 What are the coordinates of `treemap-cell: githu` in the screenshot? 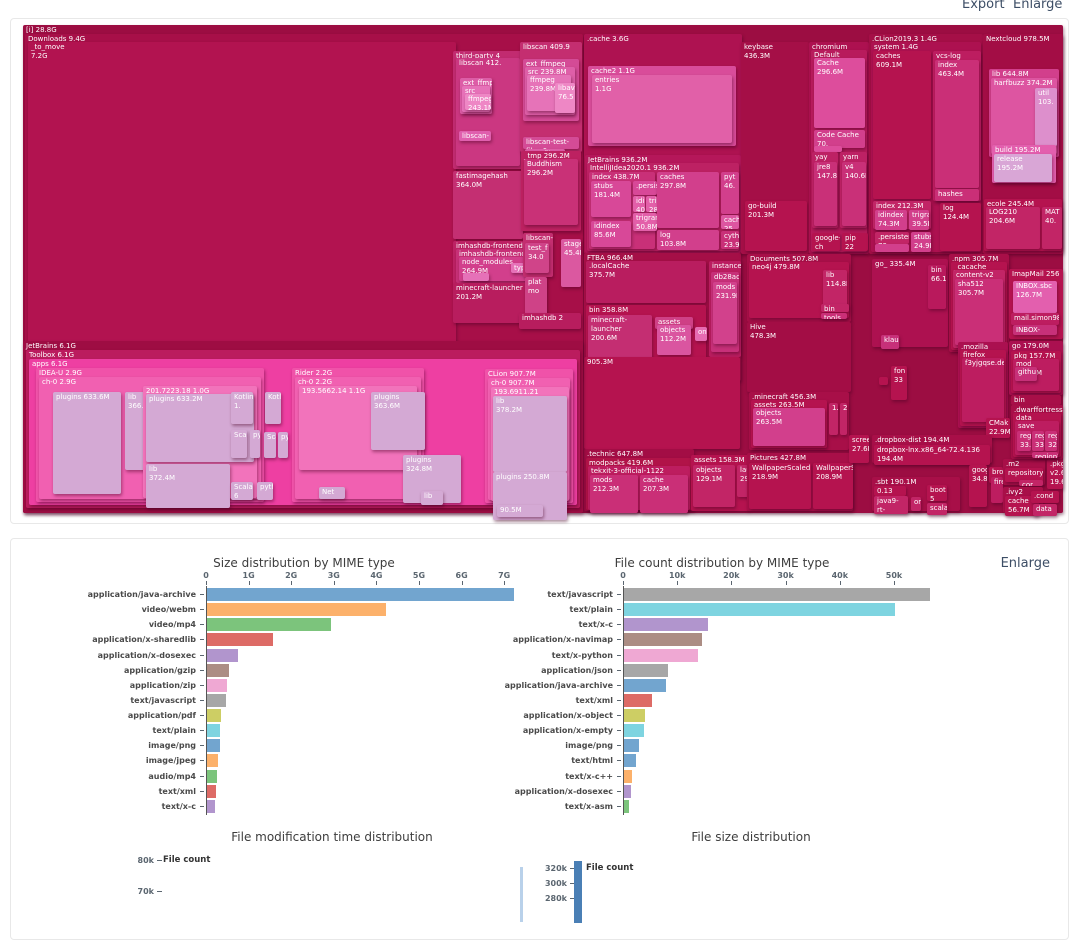 It's located at (1026, 374).